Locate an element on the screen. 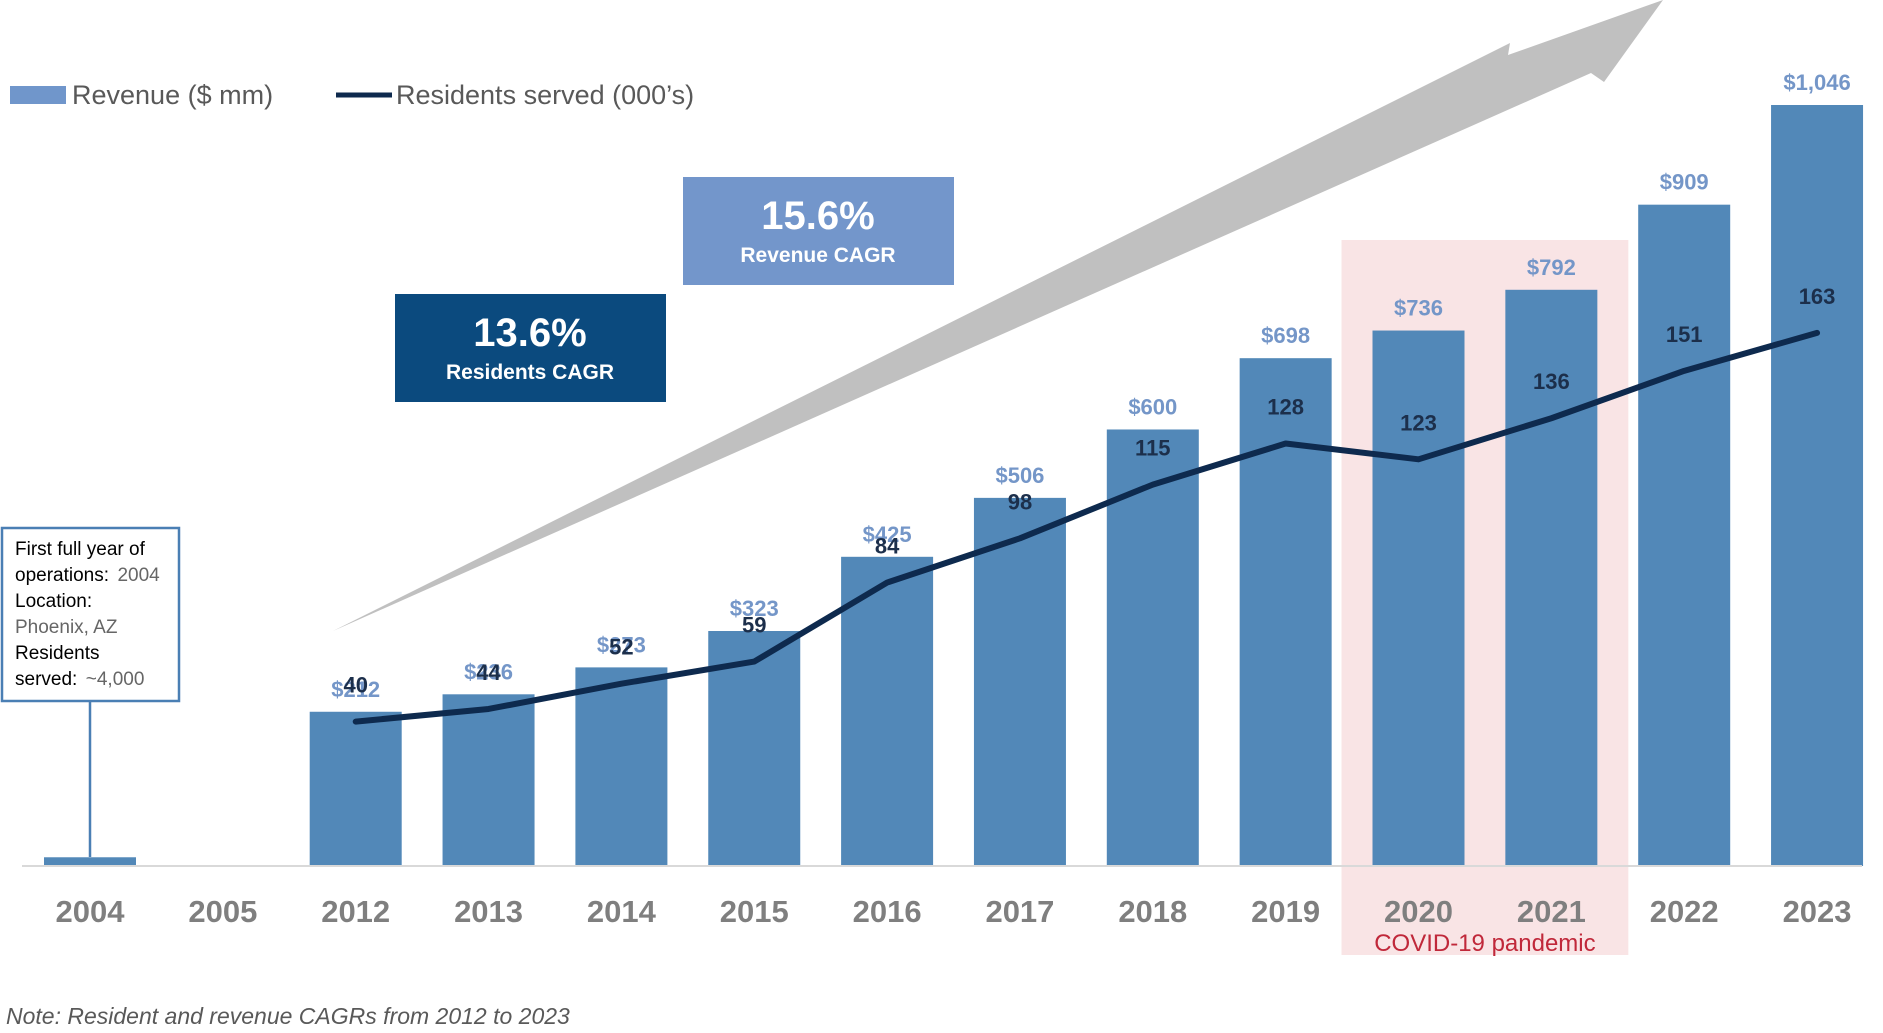  revenue-bar-2021 is located at coordinates (1551, 578).